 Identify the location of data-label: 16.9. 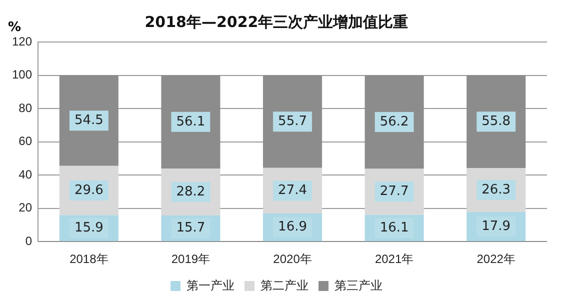
(292, 227).